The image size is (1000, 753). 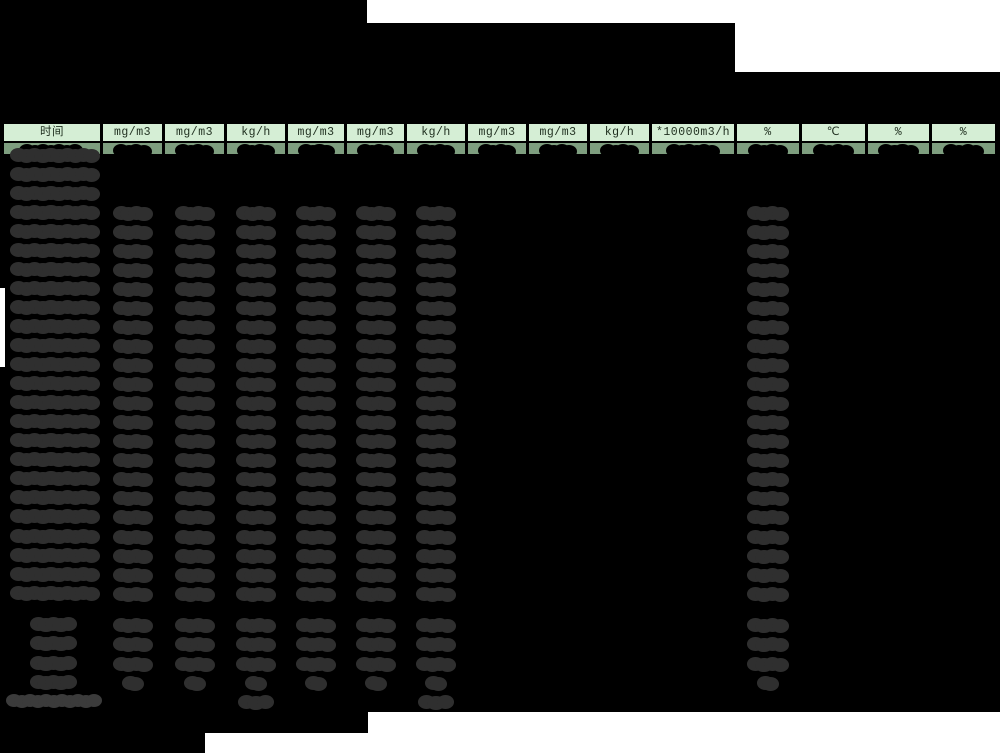 What do you see at coordinates (437, 132) in the screenshot?
I see `header-cell-6: kg/h` at bounding box center [437, 132].